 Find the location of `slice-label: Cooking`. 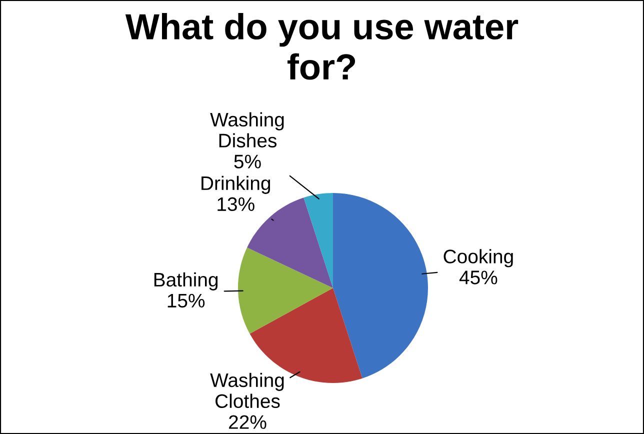

slice-label: Cooking is located at coordinates (478, 258).